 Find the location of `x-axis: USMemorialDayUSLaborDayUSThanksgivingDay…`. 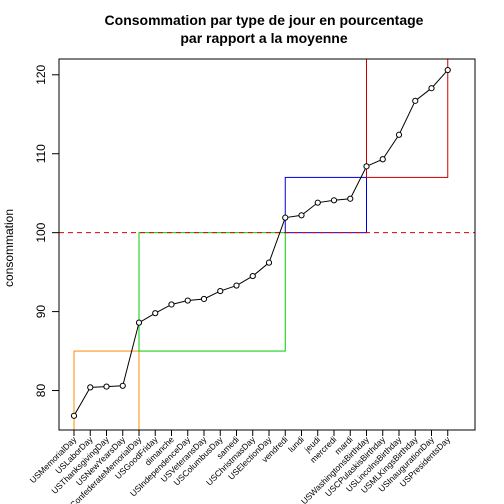

x-axis: USMemorialDayUSLaborDayUSThanksgivingDay… is located at coordinates (240, 467).